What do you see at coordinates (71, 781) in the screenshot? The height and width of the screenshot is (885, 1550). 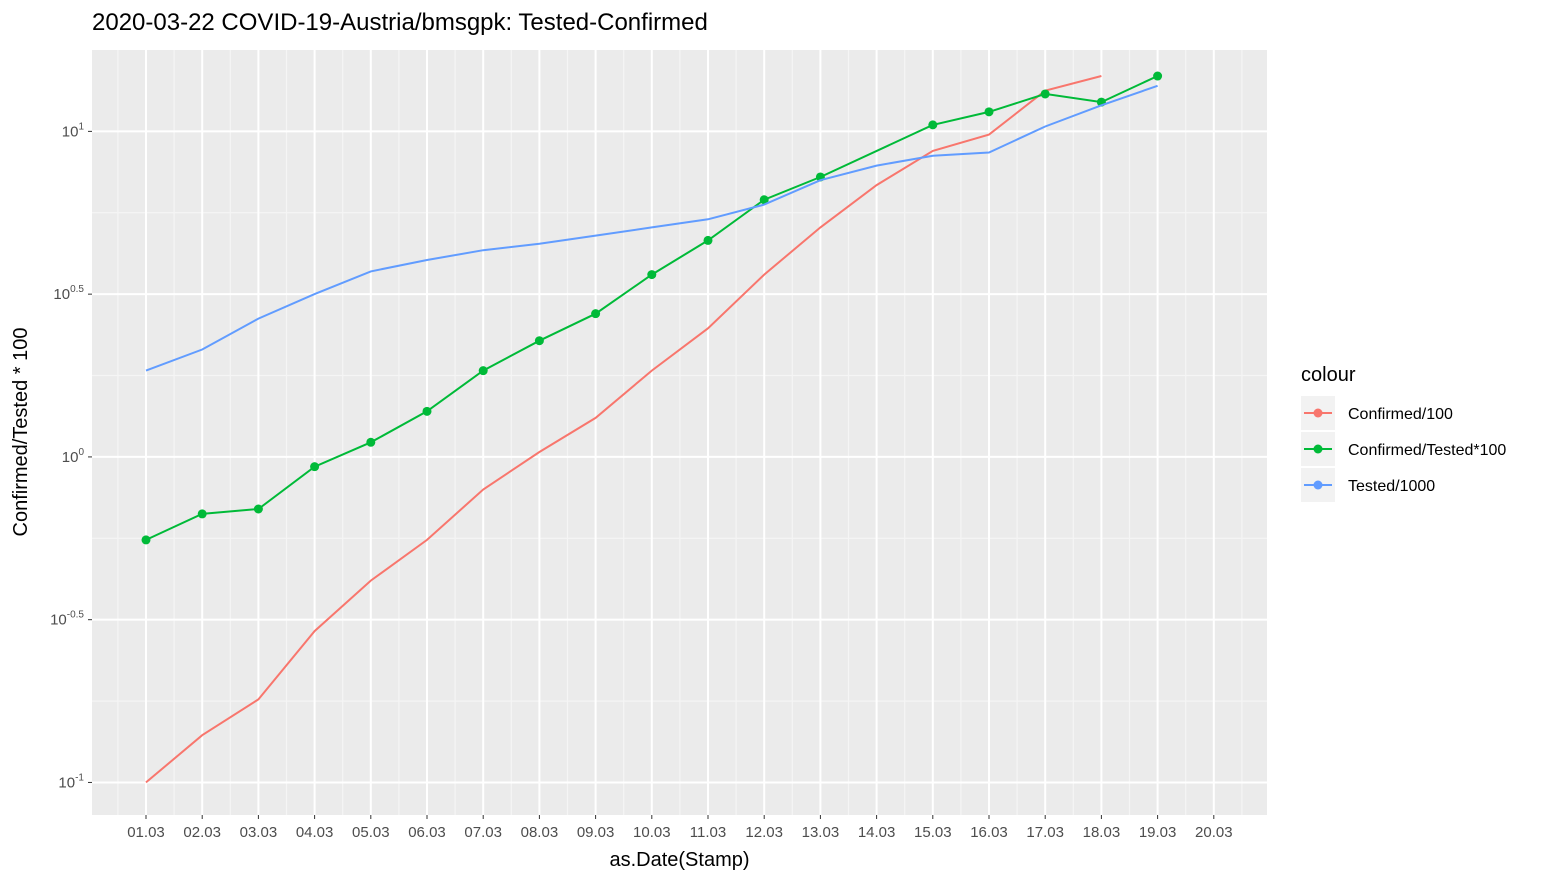 I see `y-tick-label: 10⁻¹` at bounding box center [71, 781].